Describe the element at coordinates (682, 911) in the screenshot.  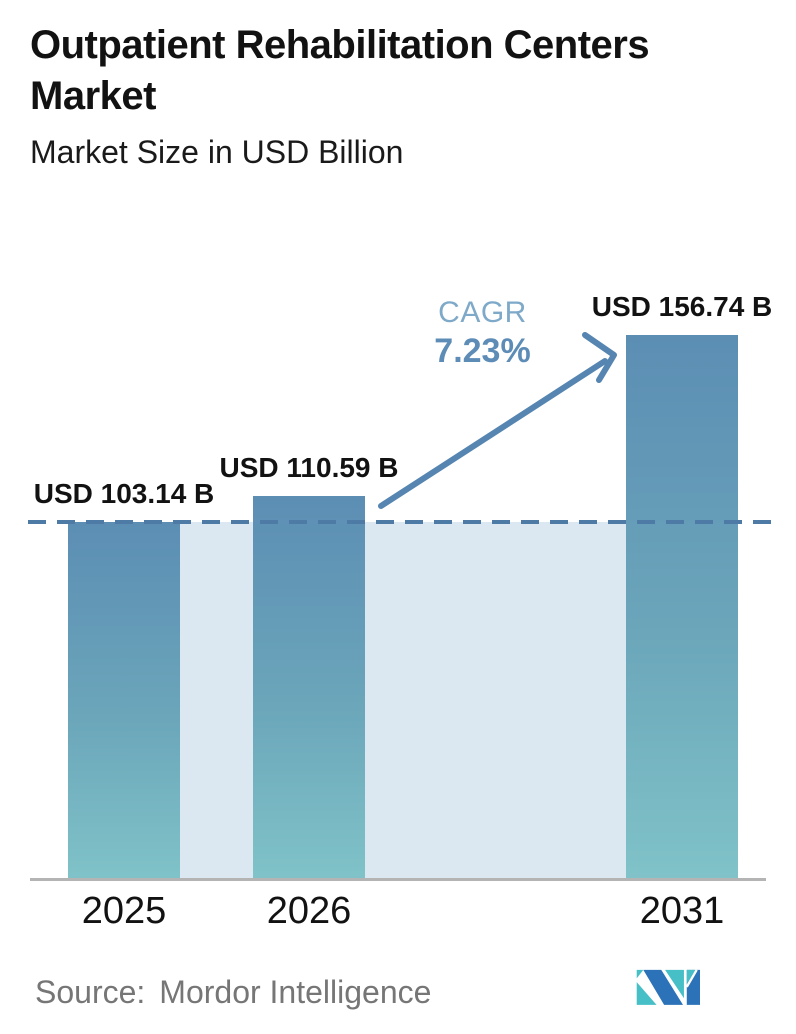
I see `x-tick-2031: 2031` at that location.